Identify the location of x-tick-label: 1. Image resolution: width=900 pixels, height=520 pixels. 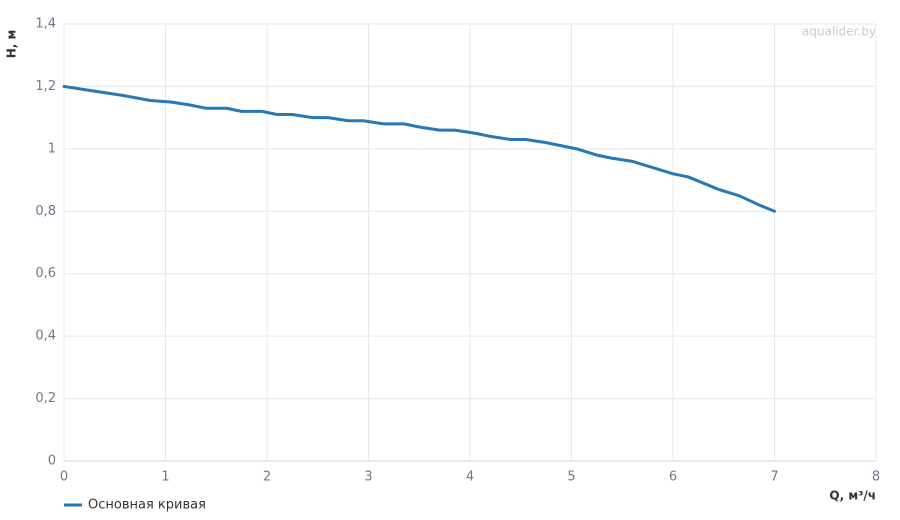
(165, 477).